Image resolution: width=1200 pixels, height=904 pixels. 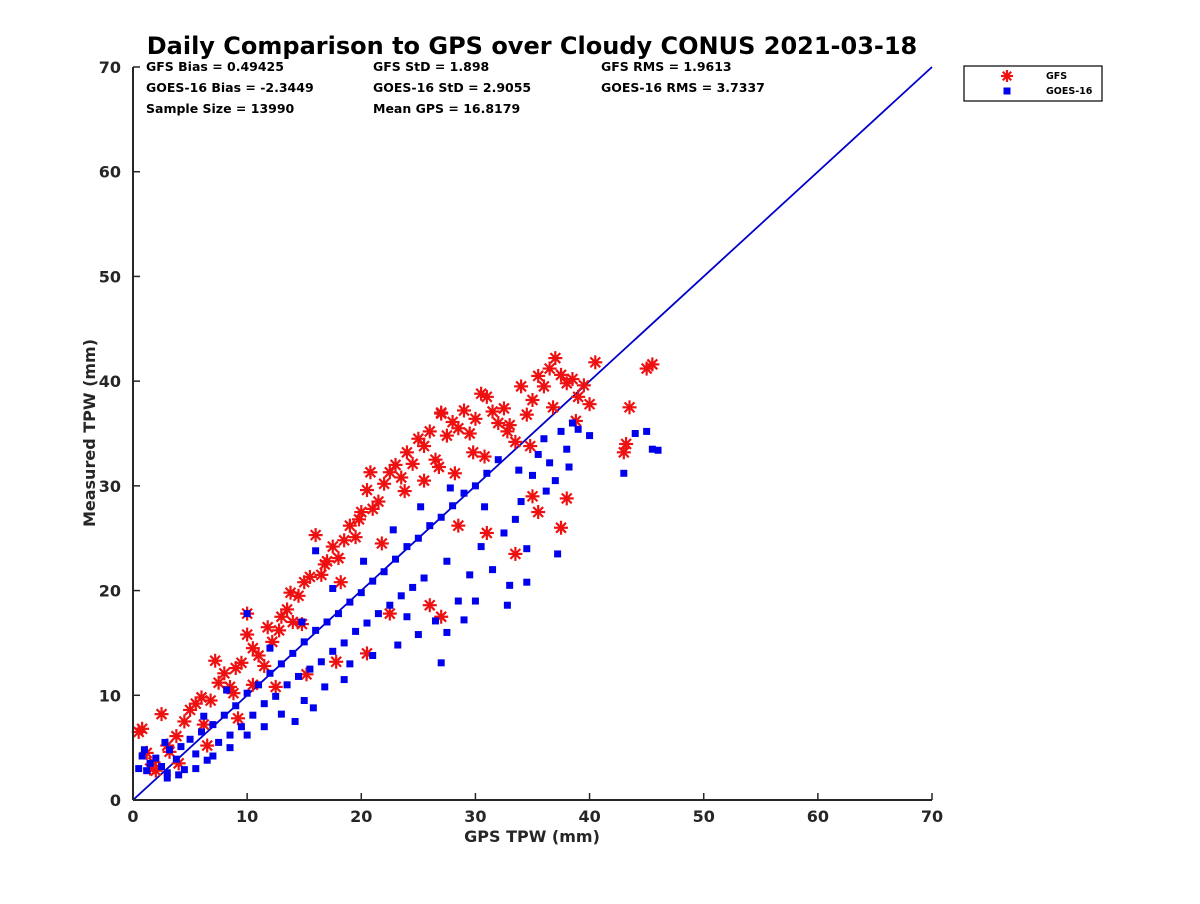 What do you see at coordinates (110, 67) in the screenshot?
I see `y-tick-label: 70` at bounding box center [110, 67].